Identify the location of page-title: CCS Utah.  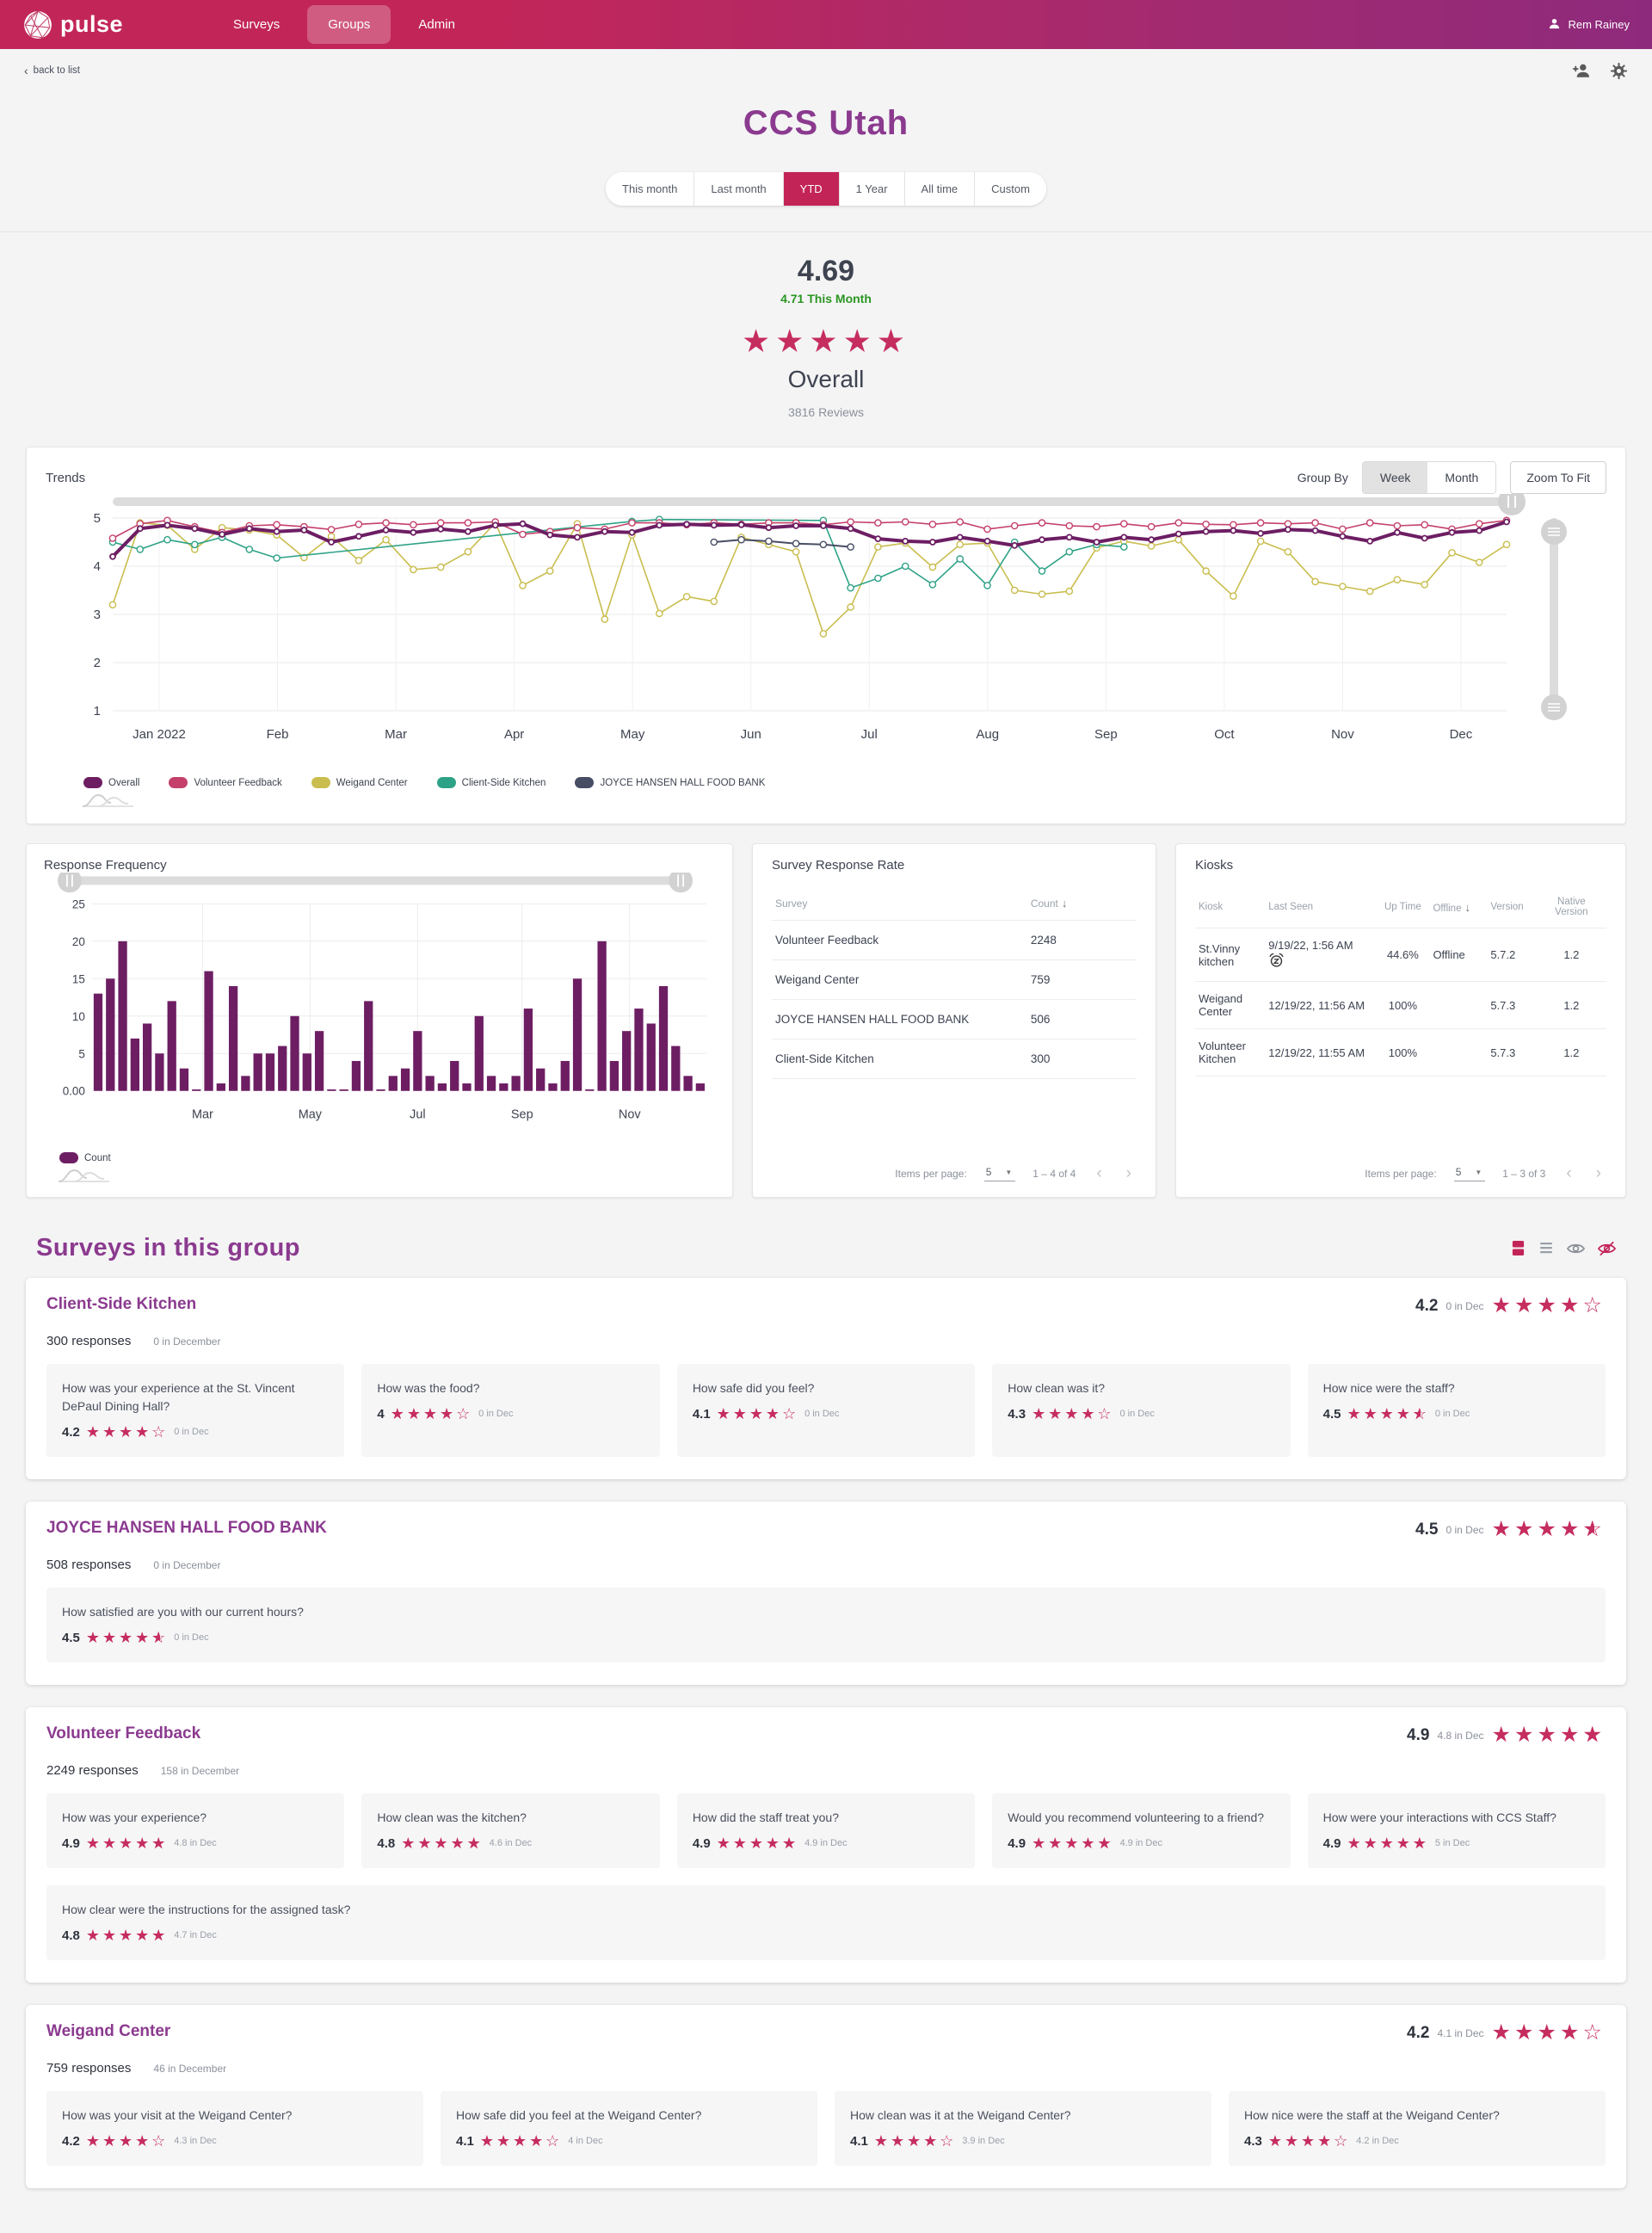
(826, 123).